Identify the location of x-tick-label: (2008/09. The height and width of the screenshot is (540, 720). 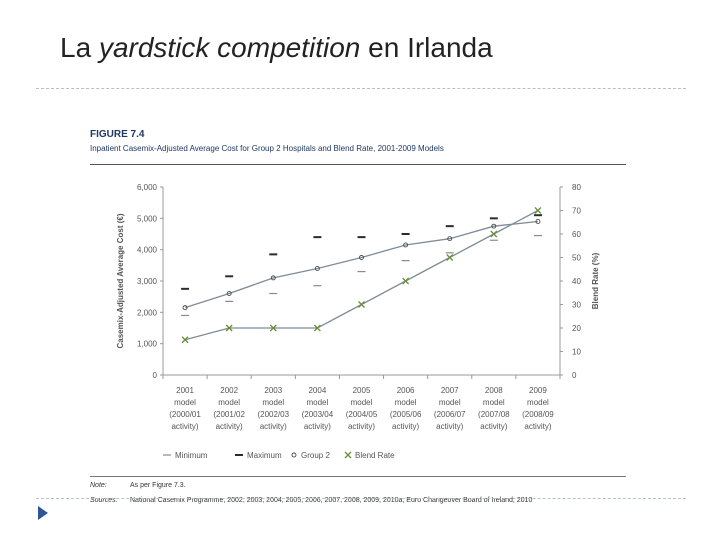
(538, 414).